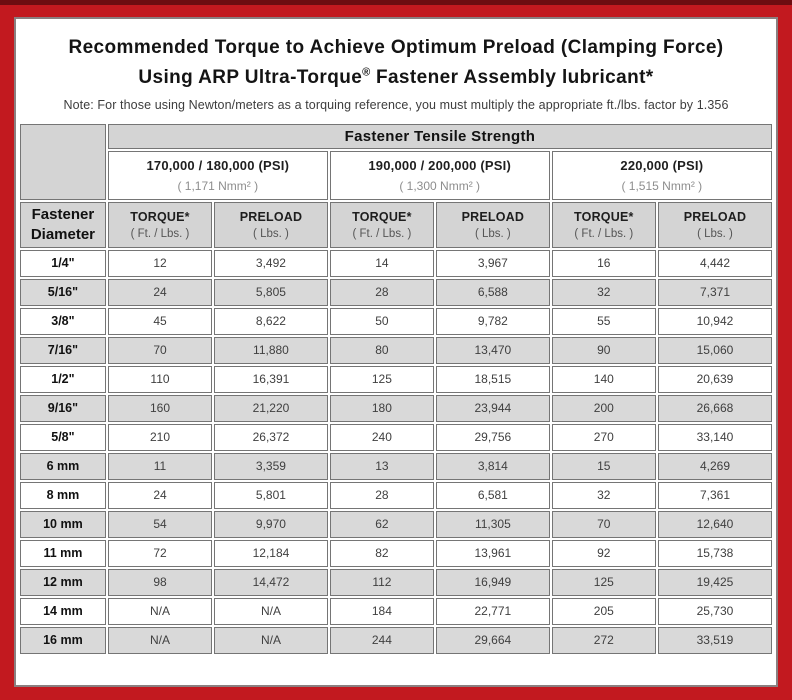  I want to click on psi-value: 190,000 / 200,000 (PSI), so click(440, 165).